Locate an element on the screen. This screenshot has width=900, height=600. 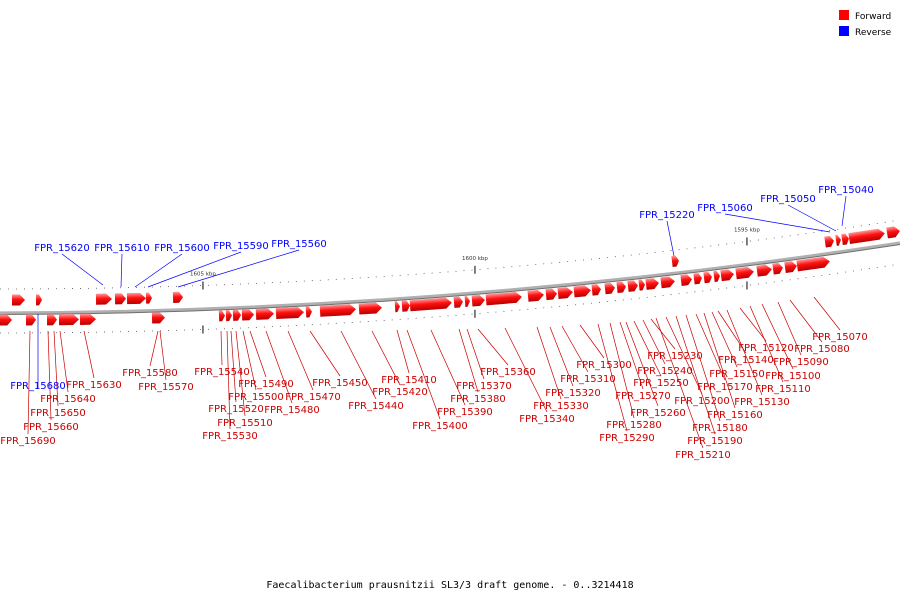
forward-gene-label: FPR_15320 is located at coordinates (573, 393).